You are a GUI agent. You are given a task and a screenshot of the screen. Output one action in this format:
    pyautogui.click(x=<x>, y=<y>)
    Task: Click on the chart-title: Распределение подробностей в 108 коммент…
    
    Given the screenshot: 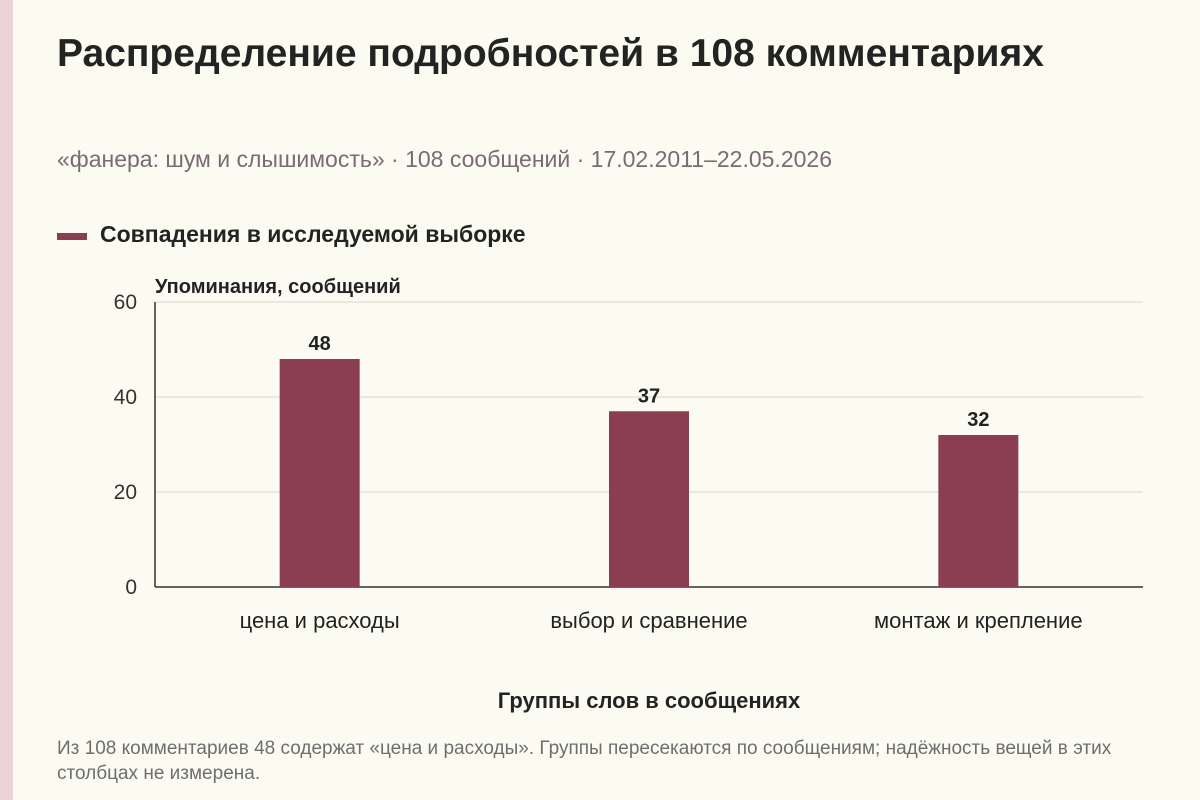 What is the action you would take?
    pyautogui.click(x=550, y=53)
    